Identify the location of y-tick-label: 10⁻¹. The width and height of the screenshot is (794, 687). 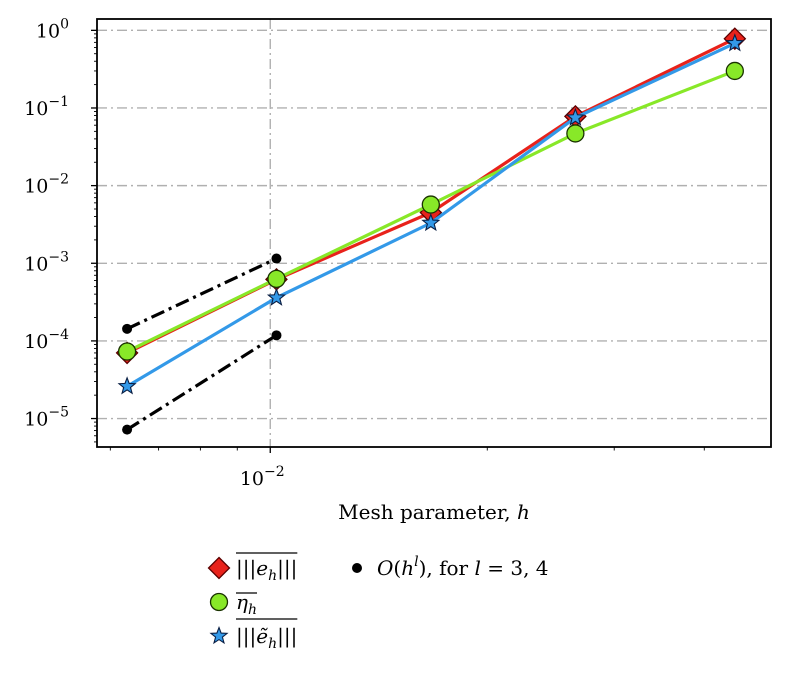
(46, 107).